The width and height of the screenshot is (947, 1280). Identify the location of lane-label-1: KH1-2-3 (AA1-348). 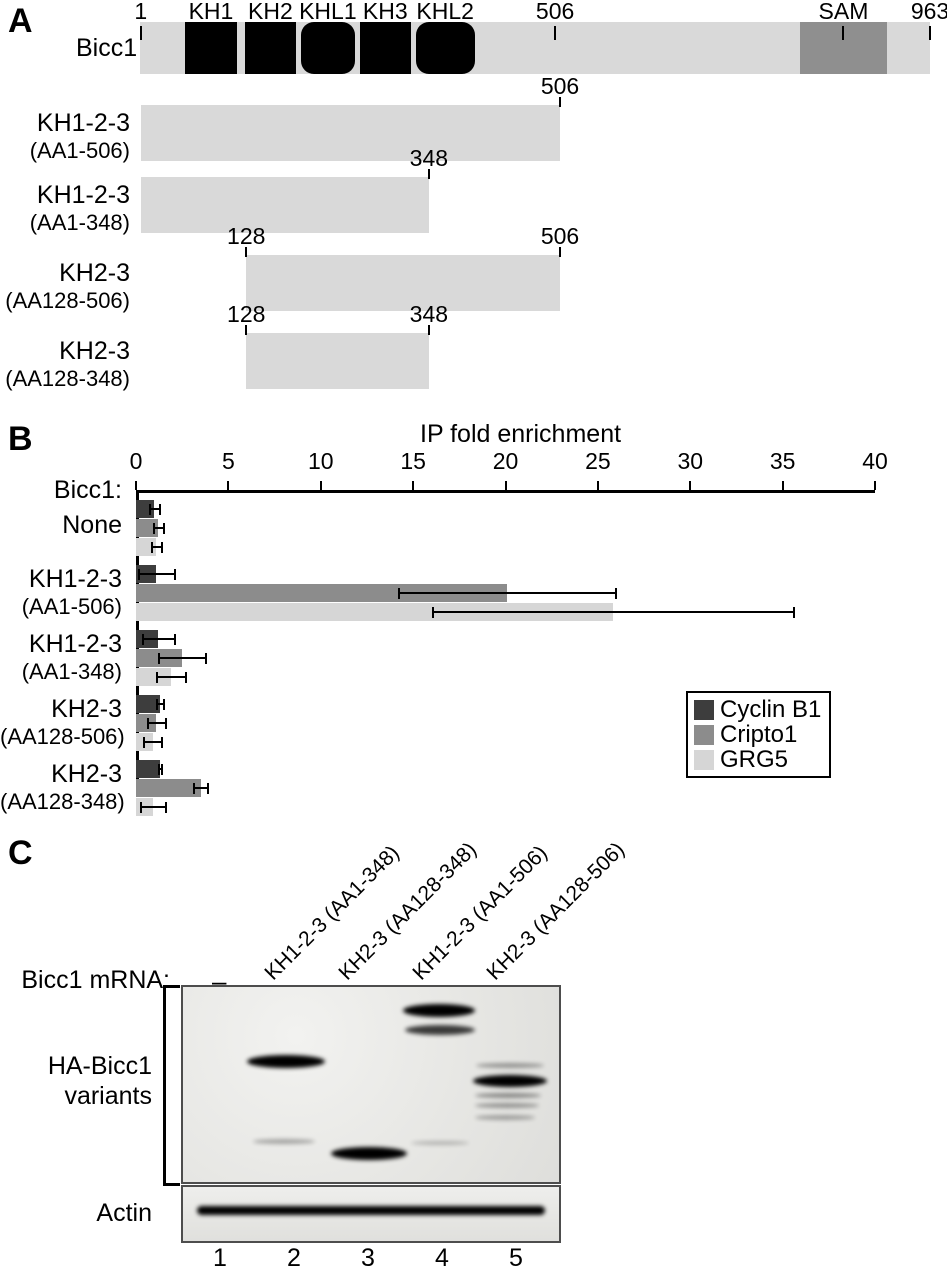
(332, 913).